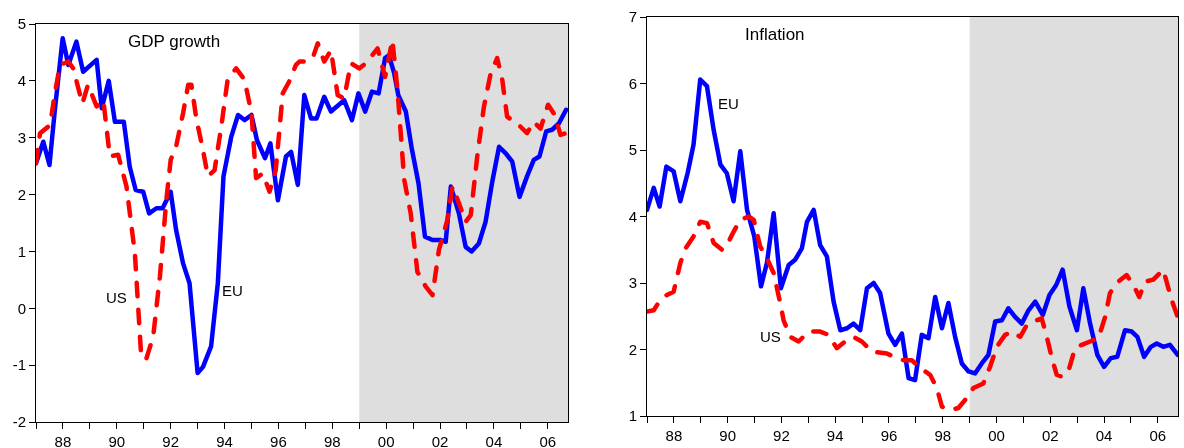 The height and width of the screenshot is (448, 1184). I want to click on y-tick-label: 6, so click(632, 83).